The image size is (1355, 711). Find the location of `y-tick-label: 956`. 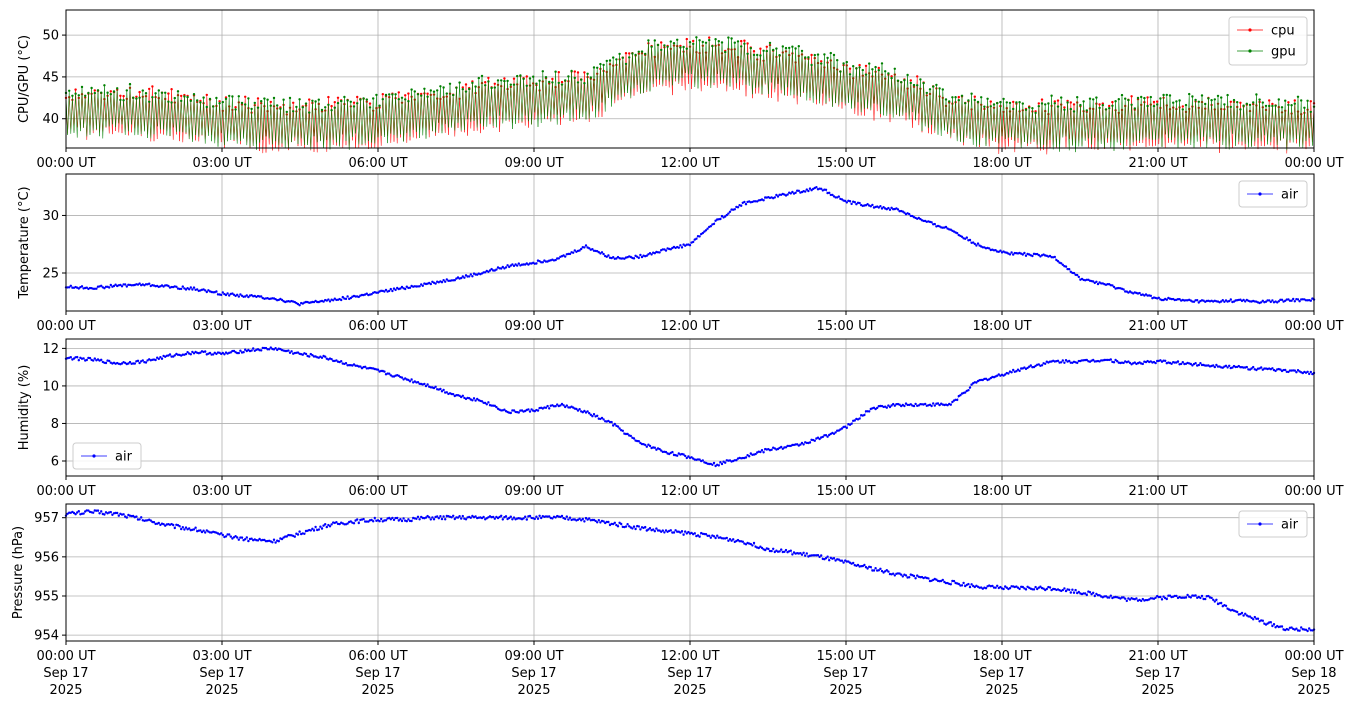

y-tick-label: 956 is located at coordinates (46, 557).